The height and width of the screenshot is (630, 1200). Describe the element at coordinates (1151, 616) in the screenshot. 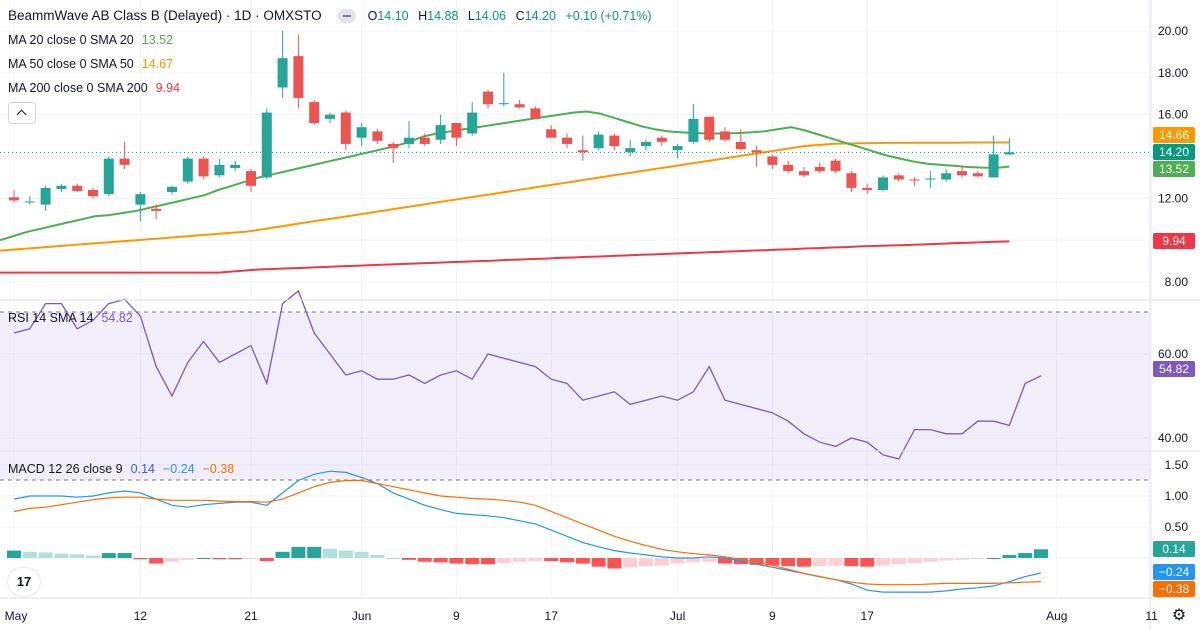

I see `time-tick-label: 11` at that location.